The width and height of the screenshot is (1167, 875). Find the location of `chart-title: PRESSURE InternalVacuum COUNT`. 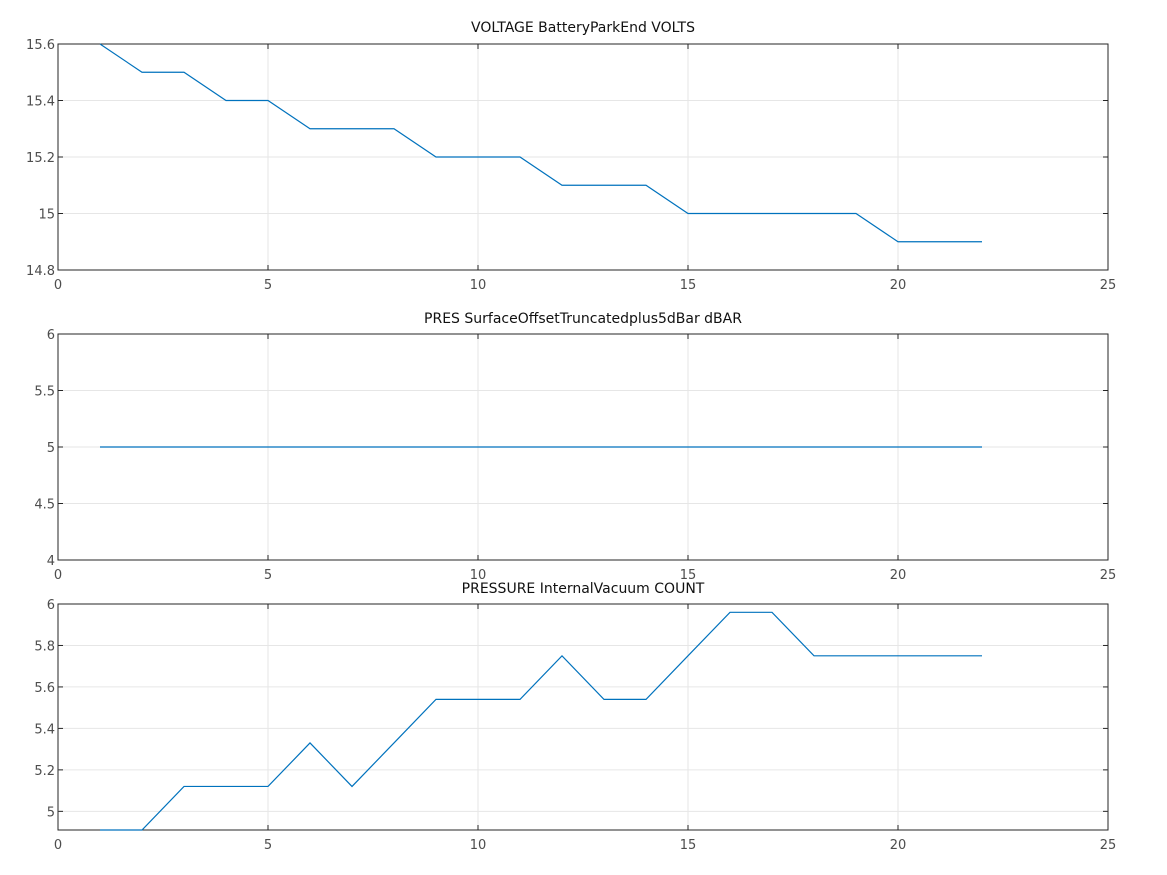

chart-title: PRESSURE InternalVacuum COUNT is located at coordinates (583, 589).